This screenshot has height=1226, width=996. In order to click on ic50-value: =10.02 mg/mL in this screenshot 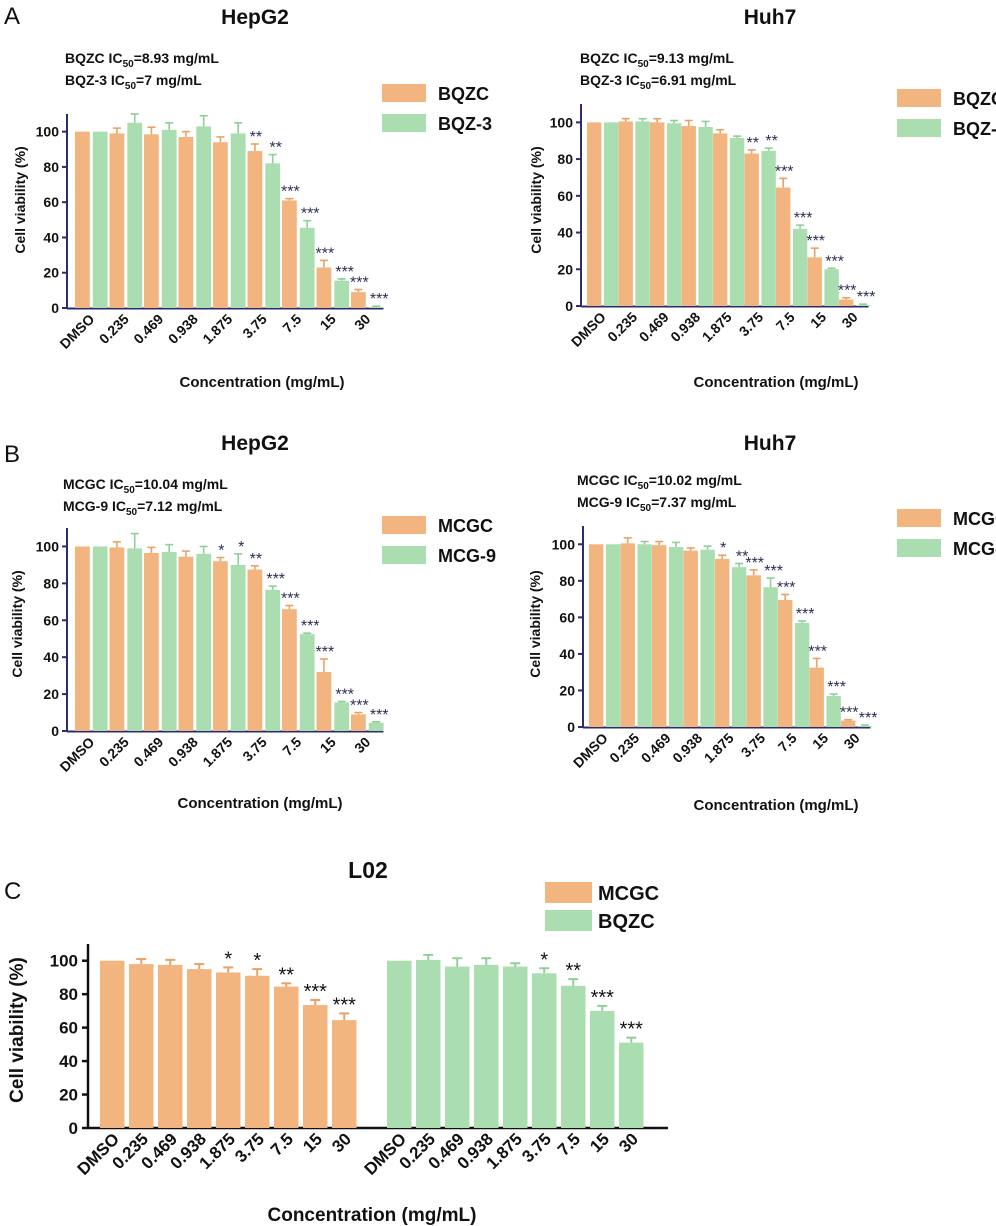, I will do `click(695, 480)`.